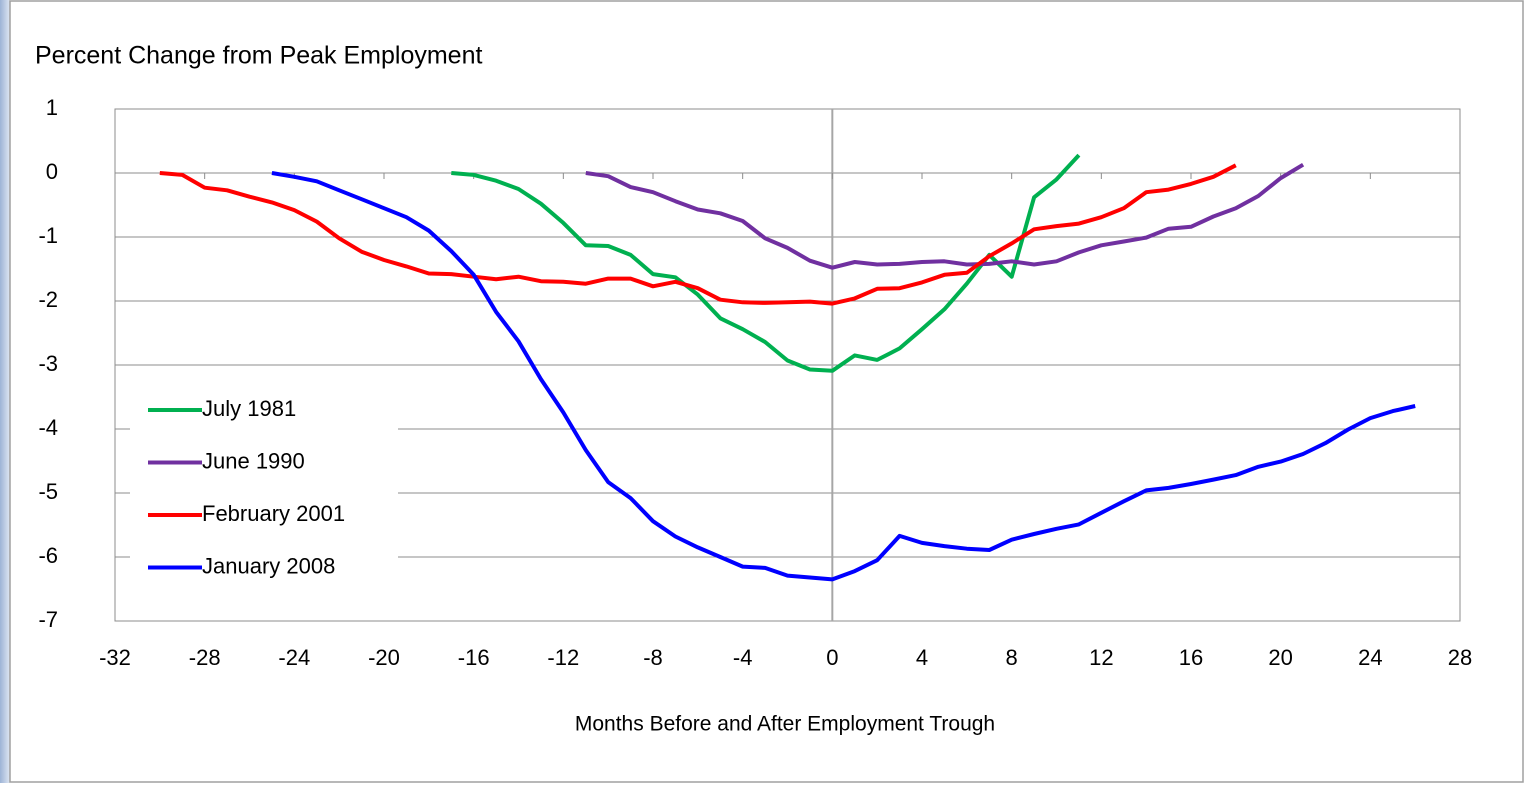 This screenshot has width=1526, height=788. Describe the element at coordinates (273, 513) in the screenshot. I see `legend-label: February 2001` at that location.